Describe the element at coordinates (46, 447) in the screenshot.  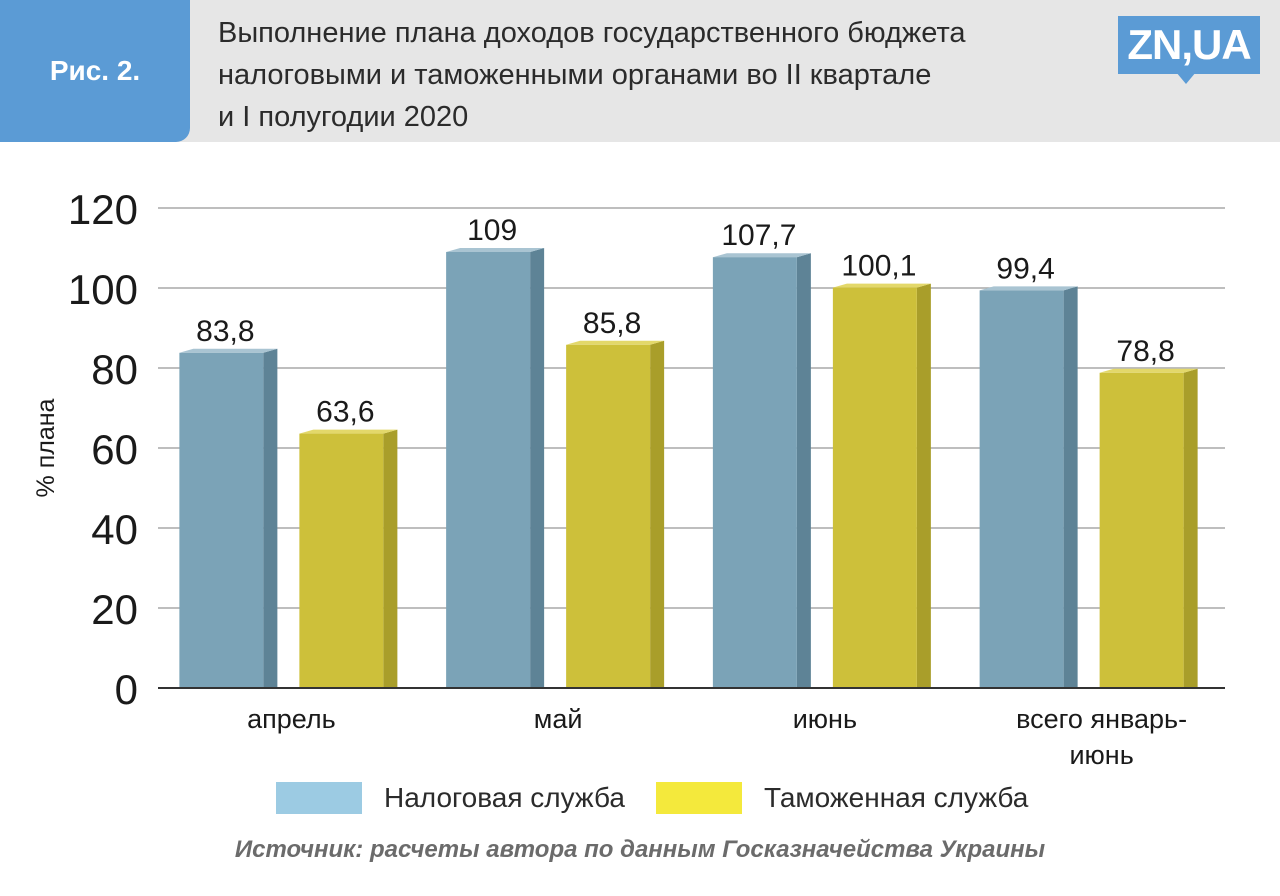
I see `y-axis-label: % плана` at that location.